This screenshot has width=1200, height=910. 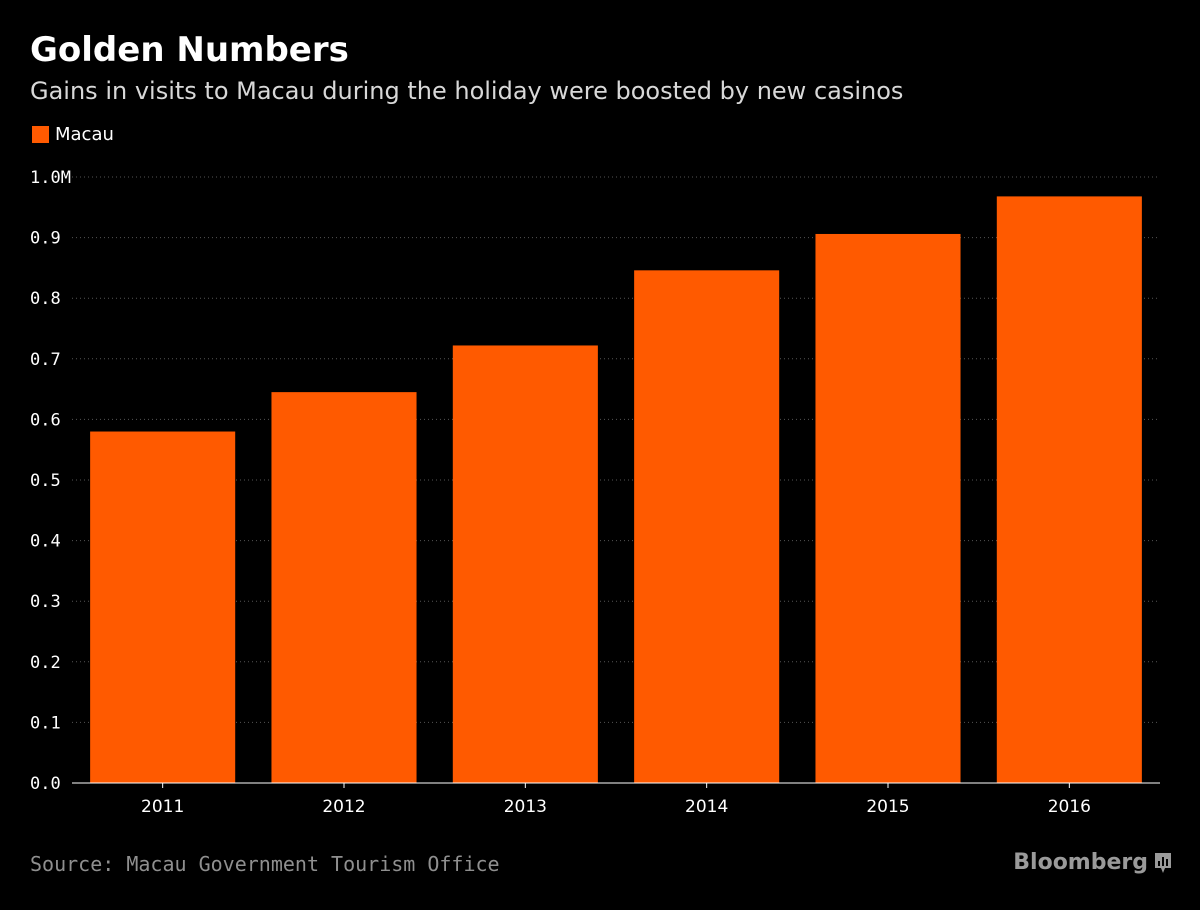 What do you see at coordinates (887, 807) in the screenshot?
I see `x-tick-label: 2015` at bounding box center [887, 807].